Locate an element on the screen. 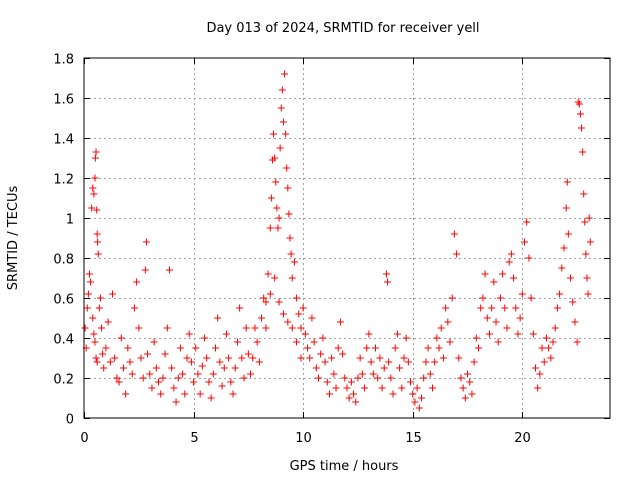 The width and height of the screenshot is (640, 480). x-tick-label: 5 is located at coordinates (194, 438).